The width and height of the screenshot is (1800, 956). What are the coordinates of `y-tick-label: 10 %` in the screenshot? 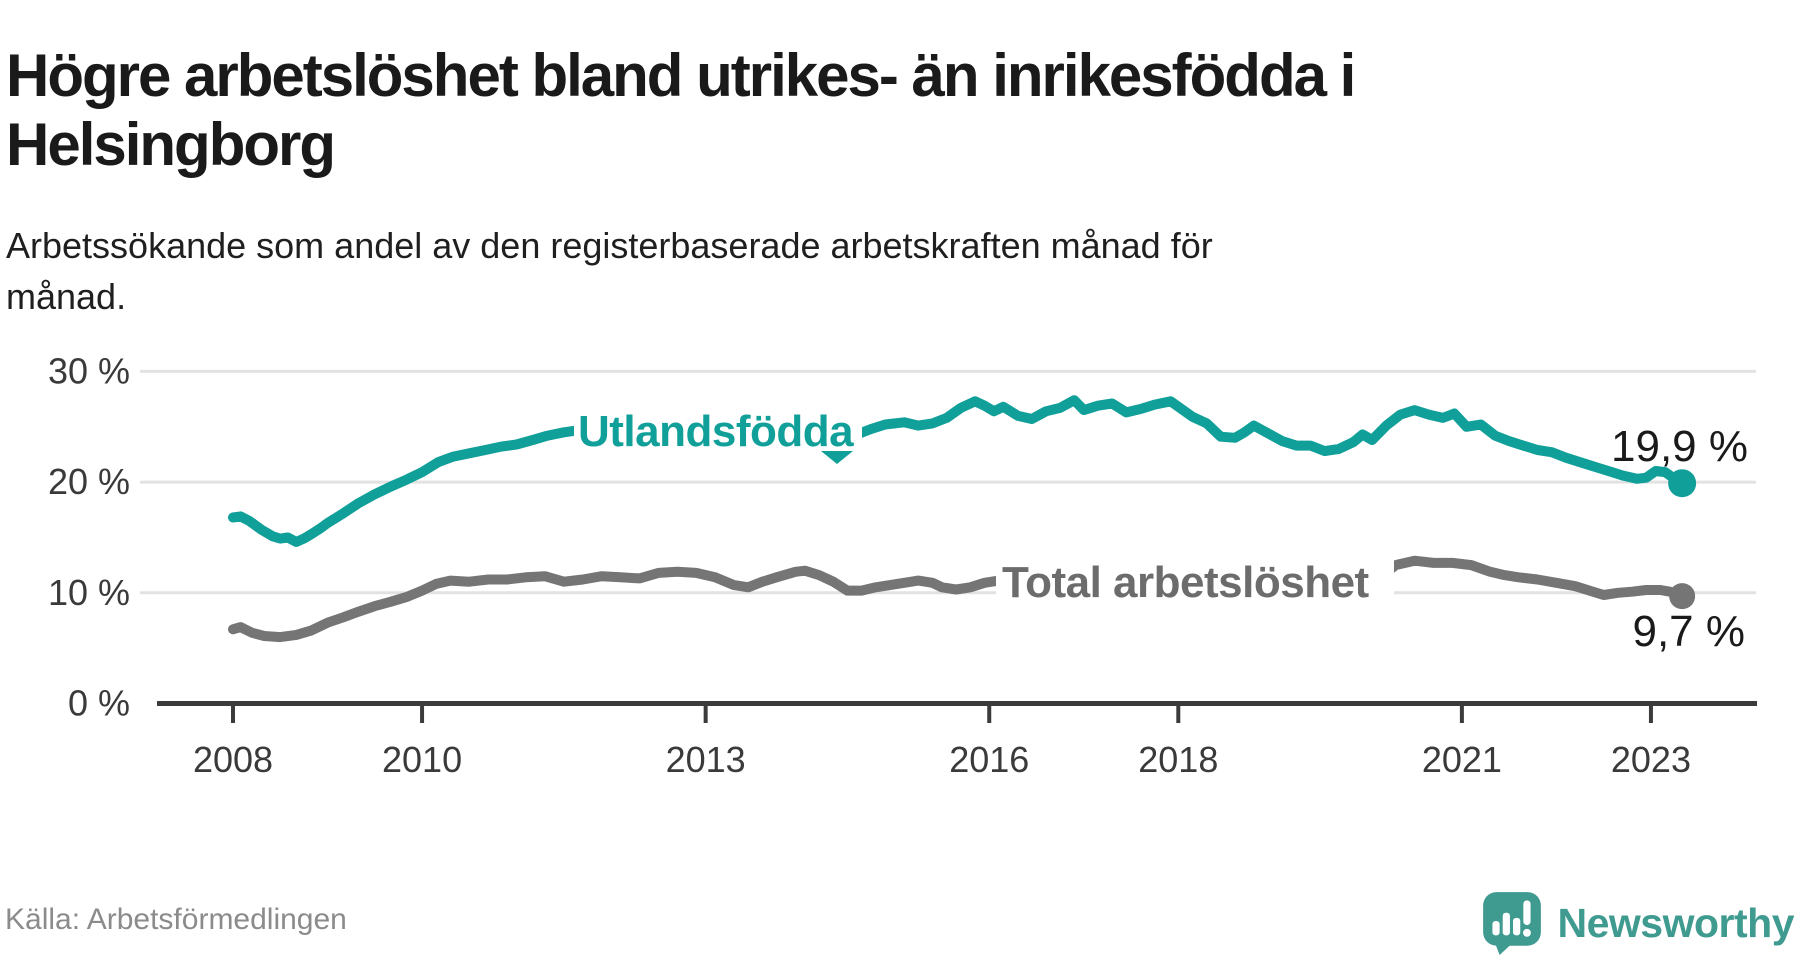 It's located at (89, 592).